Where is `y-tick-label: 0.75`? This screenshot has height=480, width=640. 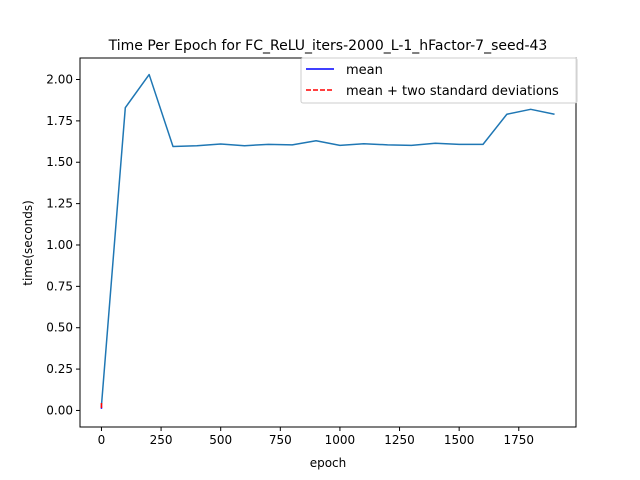 y-tick-label: 0.75 is located at coordinates (59, 286).